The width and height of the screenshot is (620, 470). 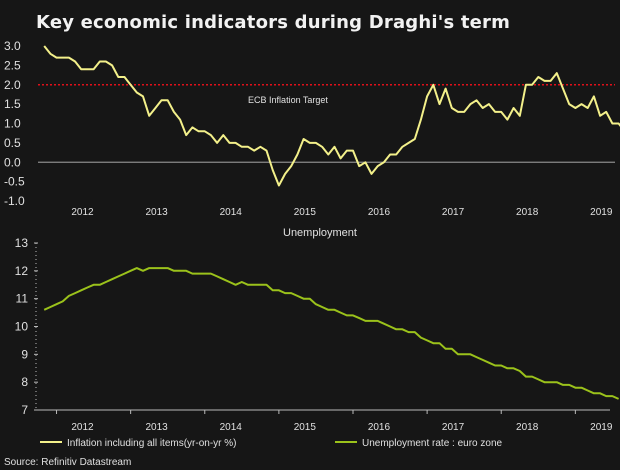 What do you see at coordinates (320, 233) in the screenshot?
I see `unemployment-panel-title: Unemployment` at bounding box center [320, 233].